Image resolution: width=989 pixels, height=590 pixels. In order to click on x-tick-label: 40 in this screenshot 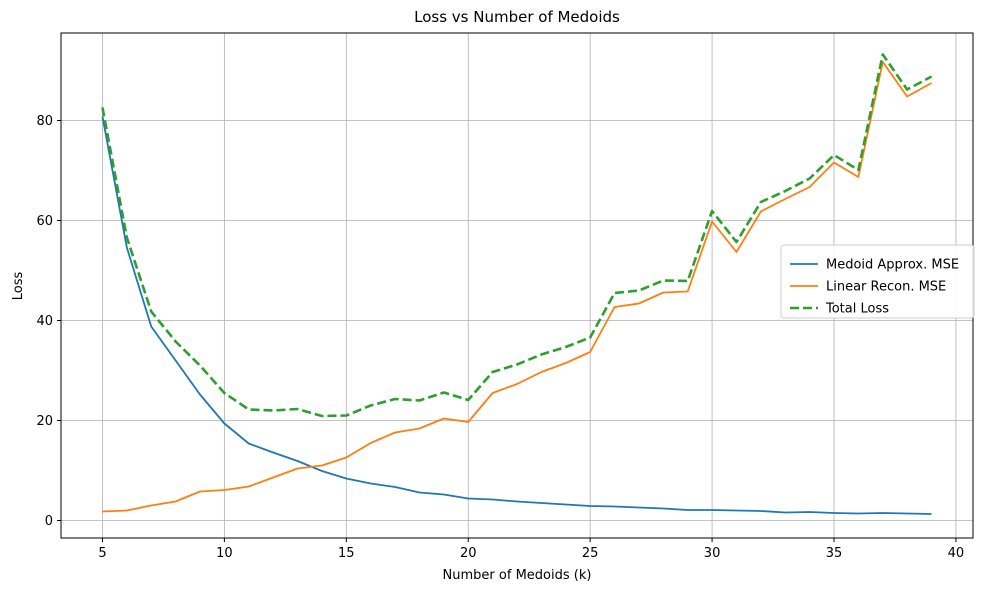, I will do `click(956, 553)`.